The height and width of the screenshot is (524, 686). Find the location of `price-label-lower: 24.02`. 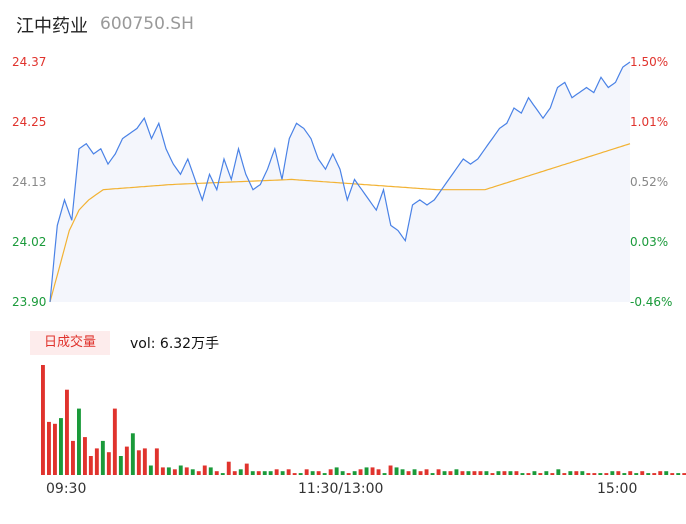

price-label-lower: 24.02 is located at coordinates (29, 242).